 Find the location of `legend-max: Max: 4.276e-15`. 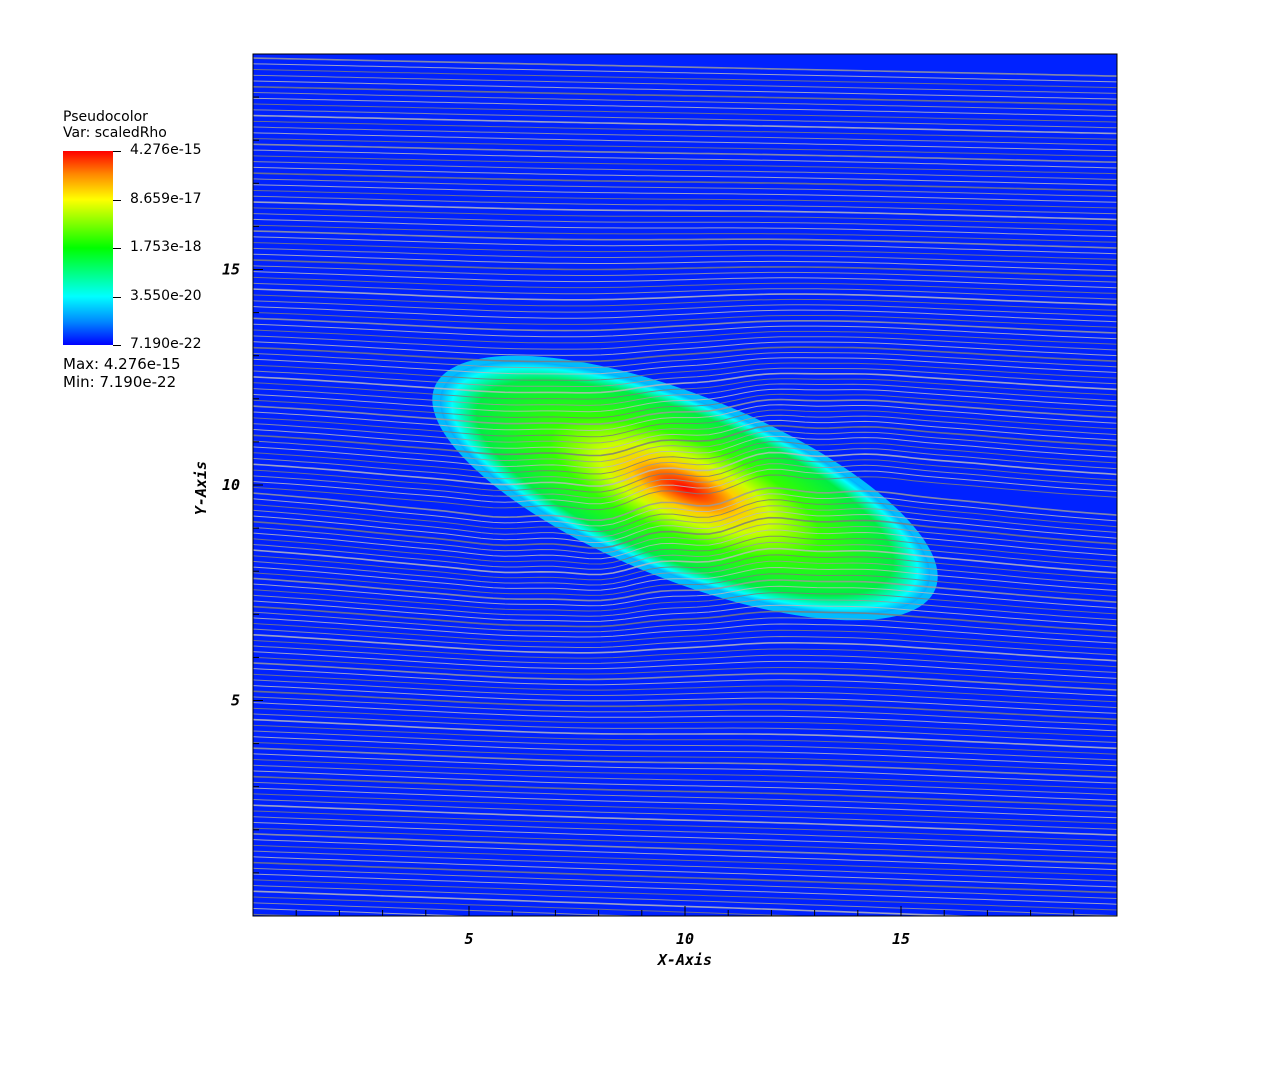

legend-max: Max: 4.276e-15 is located at coordinates (122, 364).